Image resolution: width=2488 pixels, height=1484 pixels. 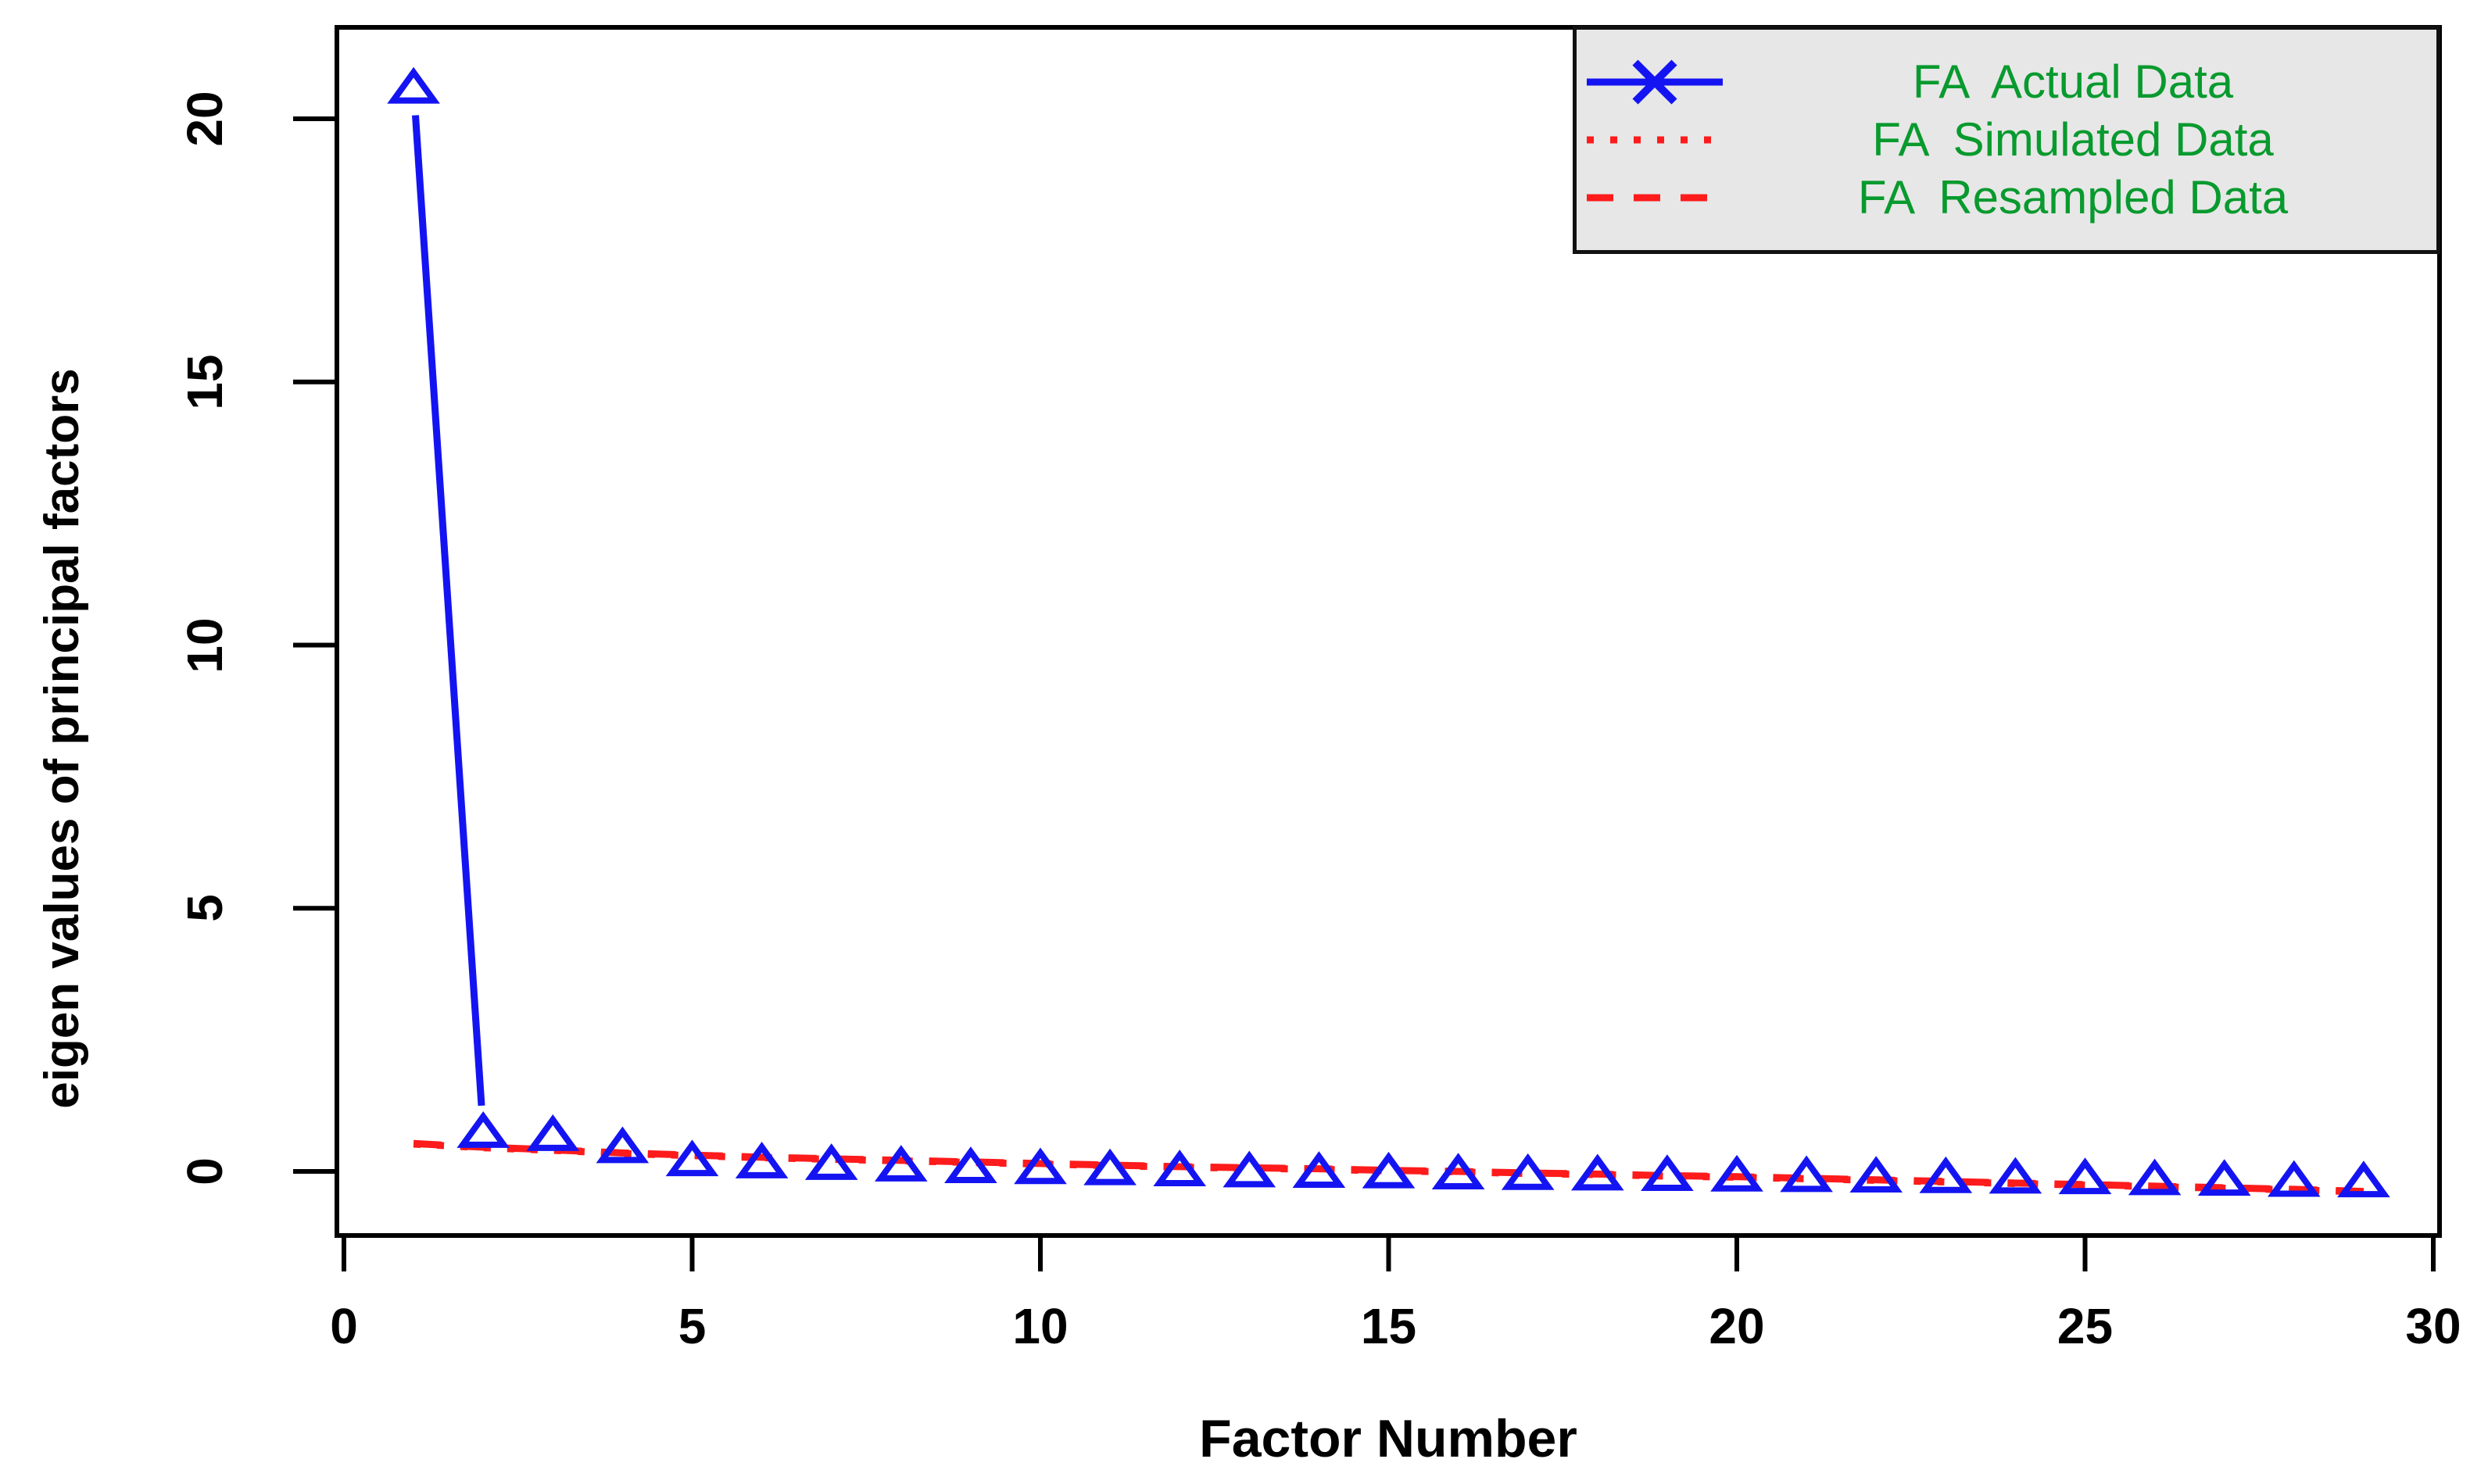 I want to click on x-tick-label: 25, so click(x=2085, y=1326).